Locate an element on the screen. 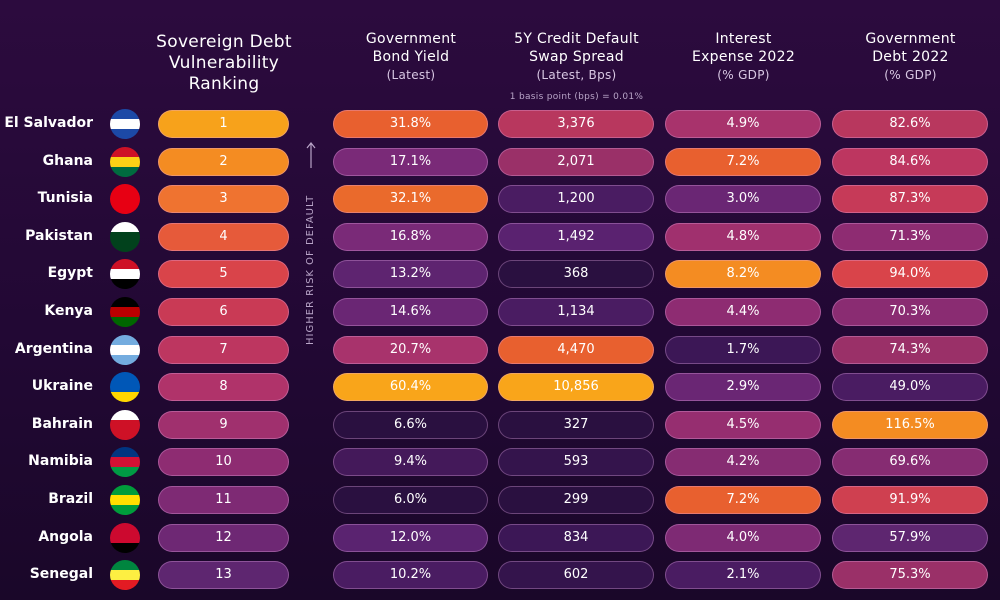  country-name: Pakistan is located at coordinates (59, 235).